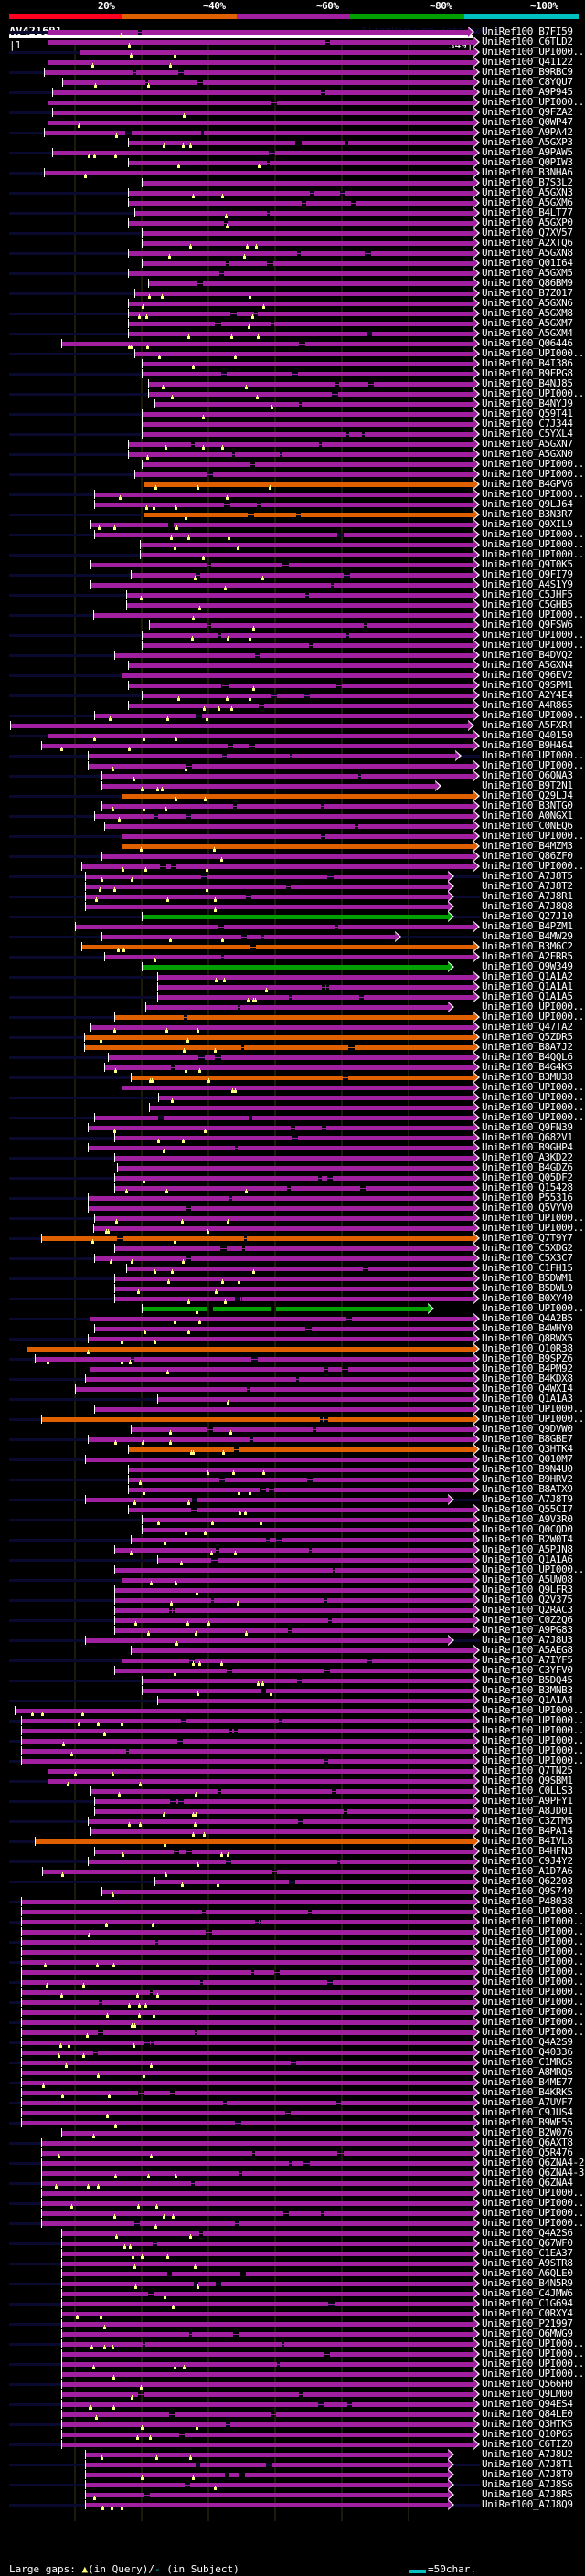 The image size is (585, 2576). I want to click on alignment-row: UniRef100_Q9S740, so click(293, 1891).